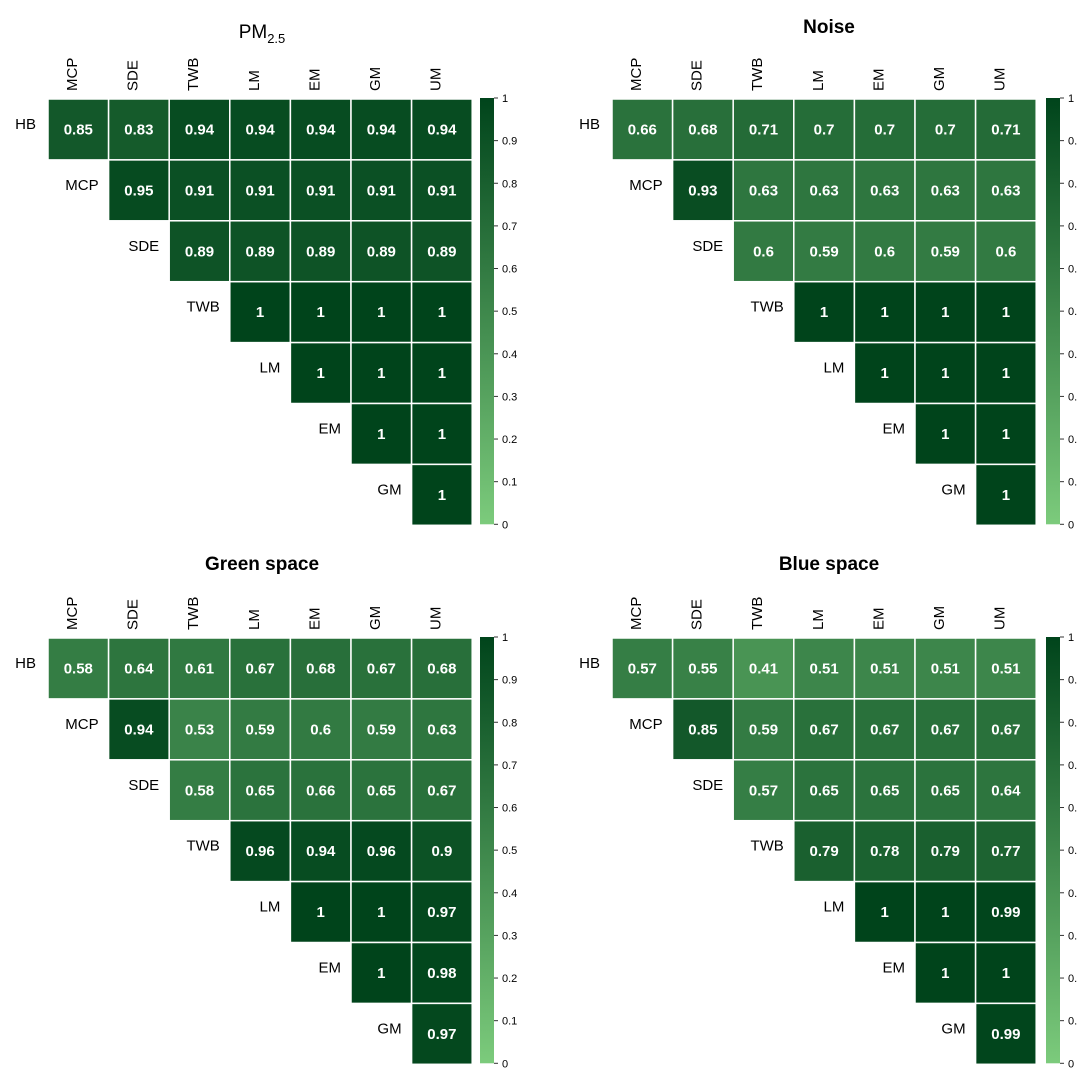 Image resolution: width=1082 pixels, height=1072 pixels. I want to click on cell-value-label: 0.58, so click(199, 790).